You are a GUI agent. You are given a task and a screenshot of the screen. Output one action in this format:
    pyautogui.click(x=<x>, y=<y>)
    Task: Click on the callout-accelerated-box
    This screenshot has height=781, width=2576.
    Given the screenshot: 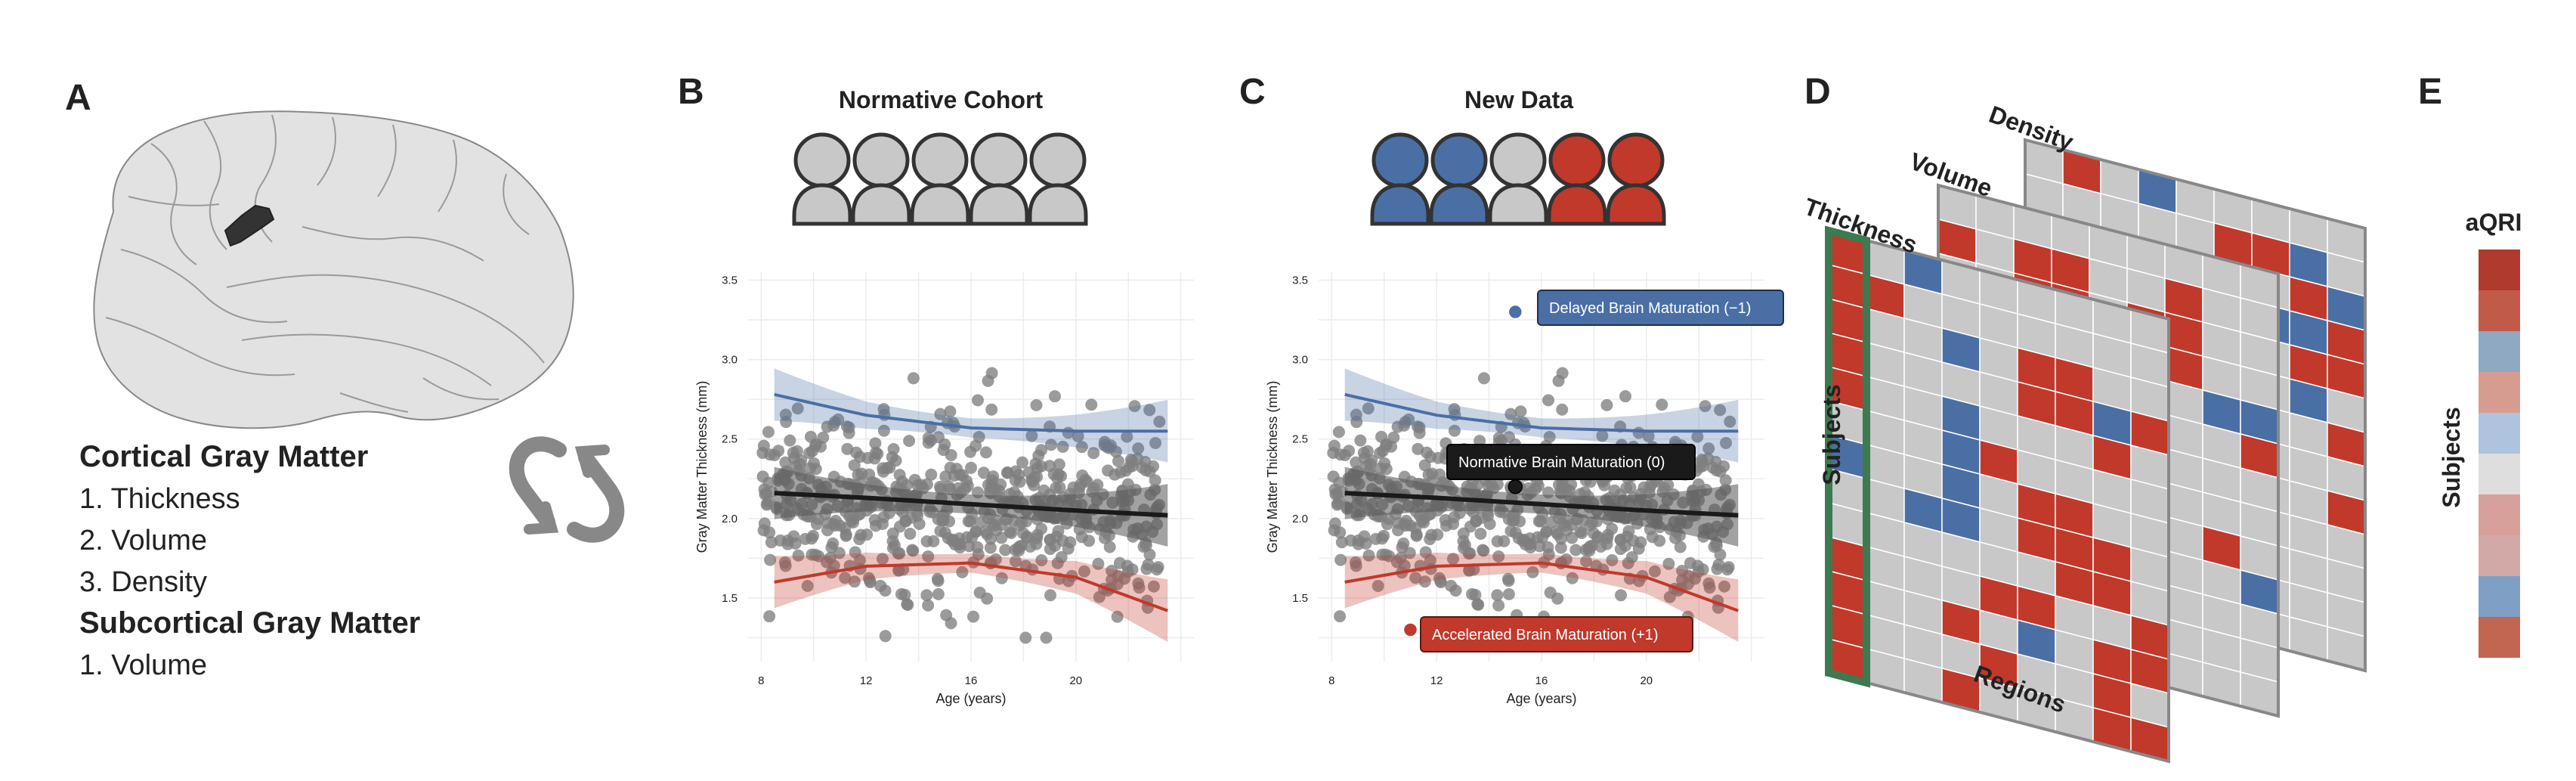 What is the action you would take?
    pyautogui.click(x=1556, y=634)
    